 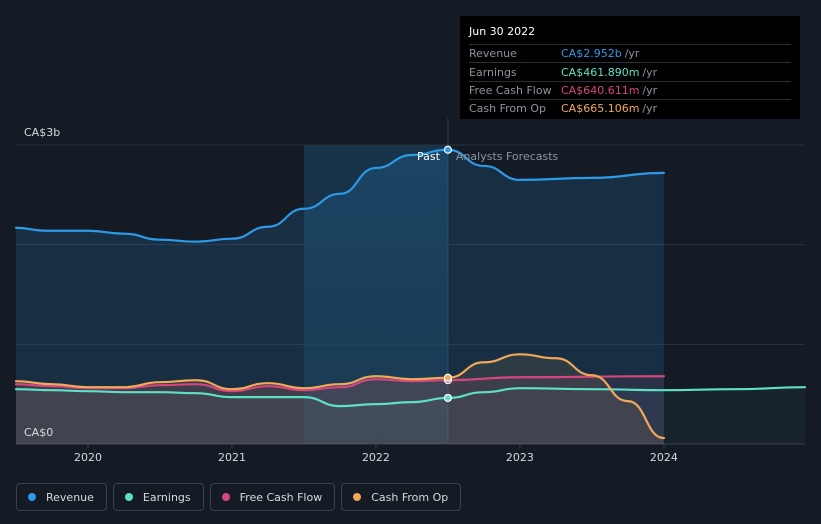 I want to click on cash-from-op-line, so click(x=340, y=396).